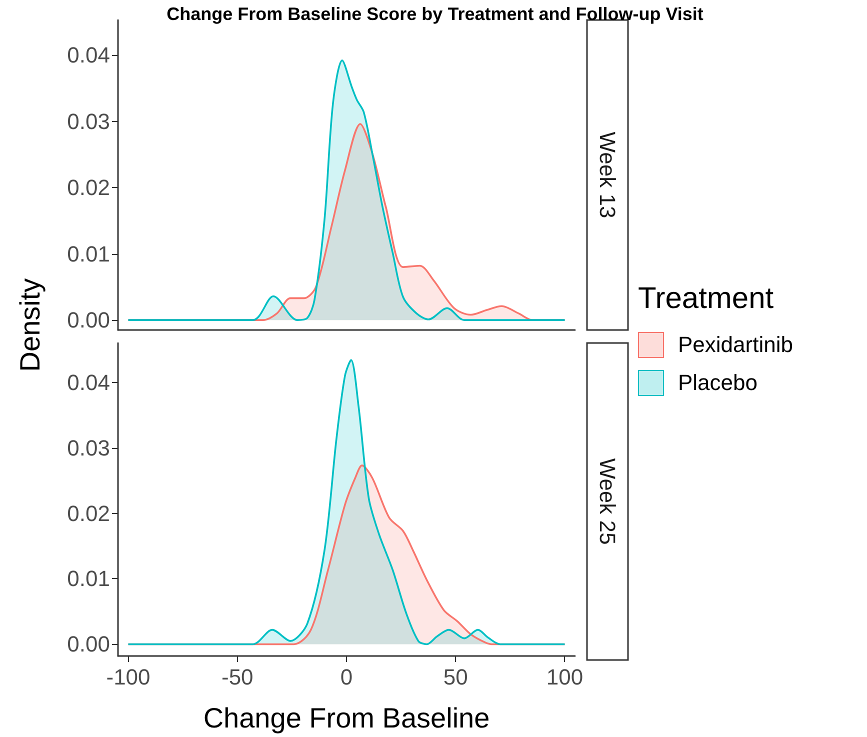 The image size is (867, 737). I want to click on x-tick-label: -100, so click(128, 677).